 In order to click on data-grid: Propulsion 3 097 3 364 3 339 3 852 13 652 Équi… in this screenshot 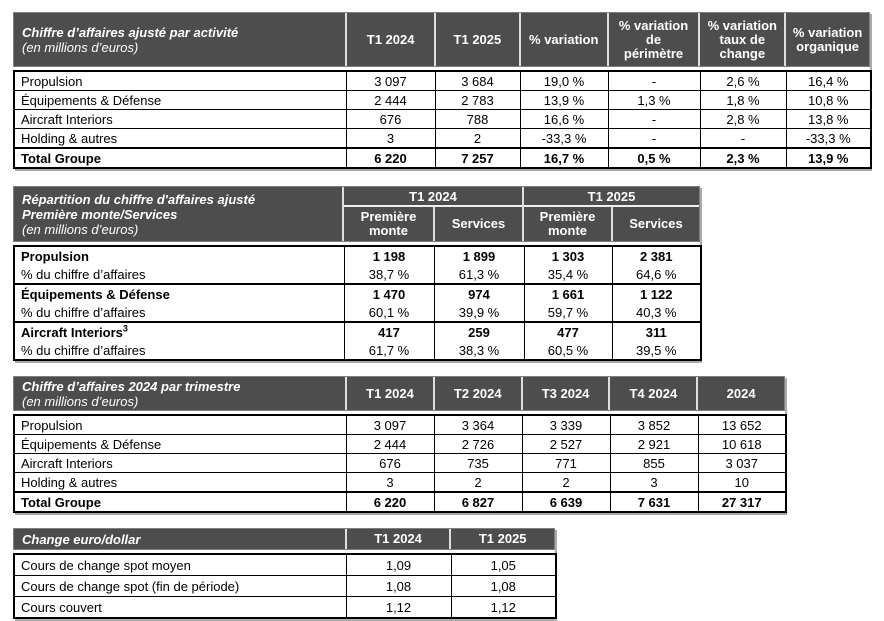, I will do `click(400, 463)`.